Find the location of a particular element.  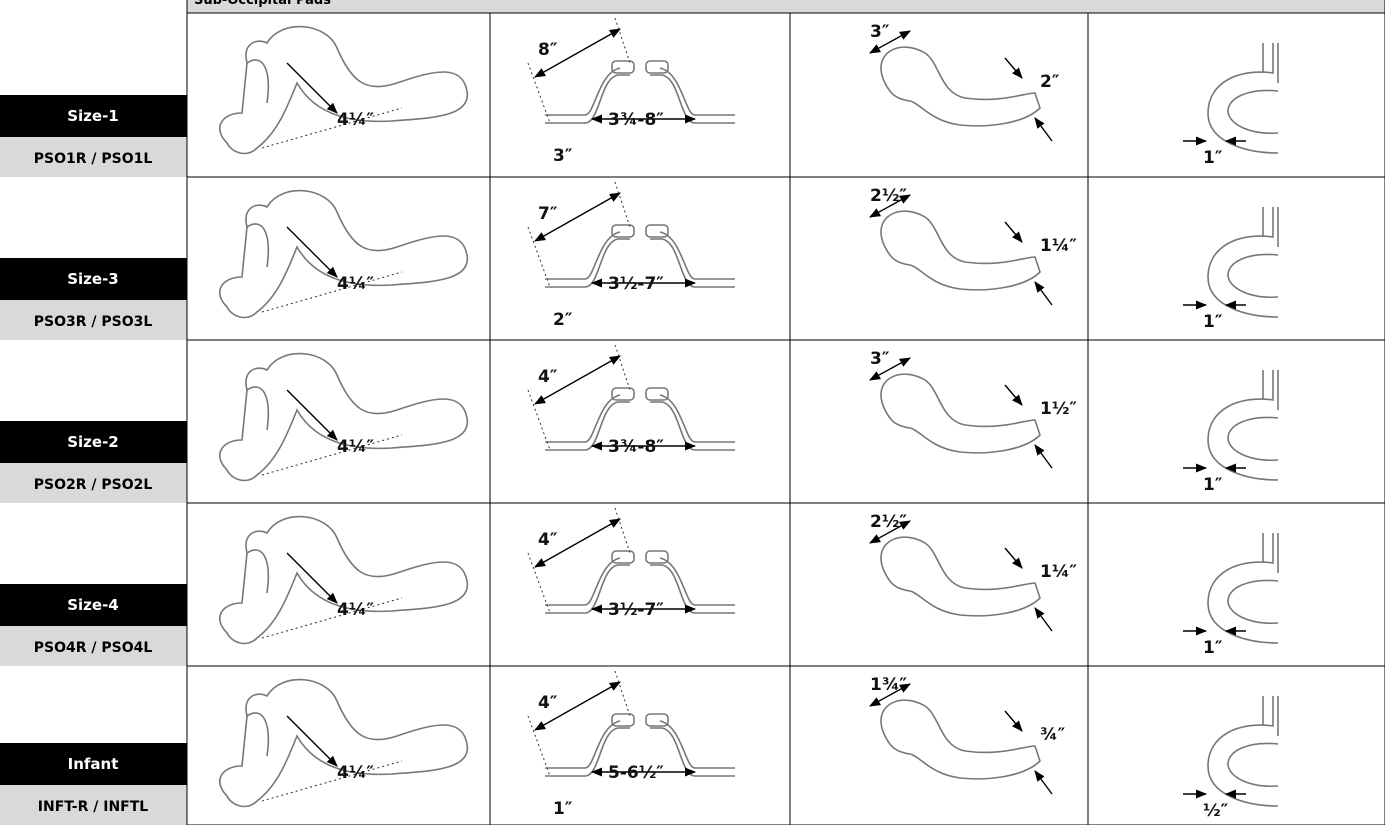

drawing: 4″ 3¾-8″ is located at coordinates (631, 400).